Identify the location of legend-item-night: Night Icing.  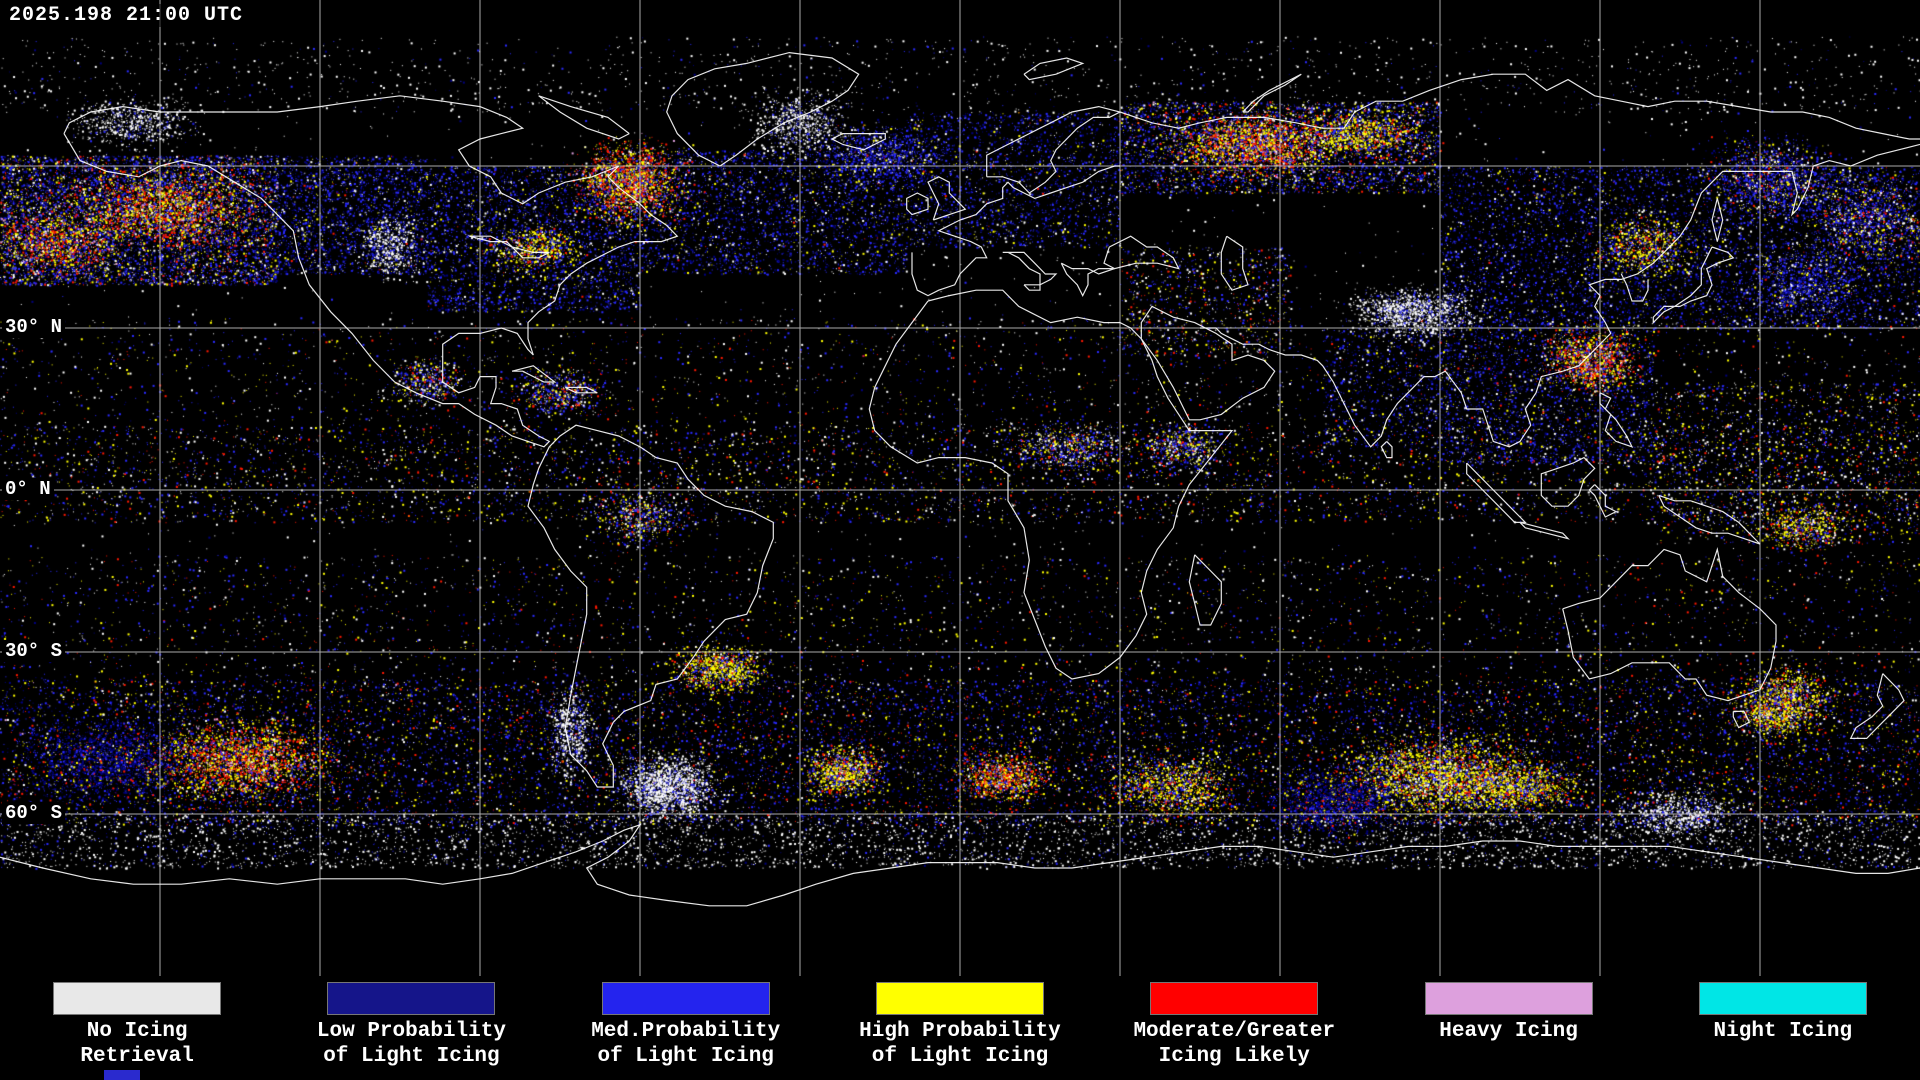
(1783, 1028).